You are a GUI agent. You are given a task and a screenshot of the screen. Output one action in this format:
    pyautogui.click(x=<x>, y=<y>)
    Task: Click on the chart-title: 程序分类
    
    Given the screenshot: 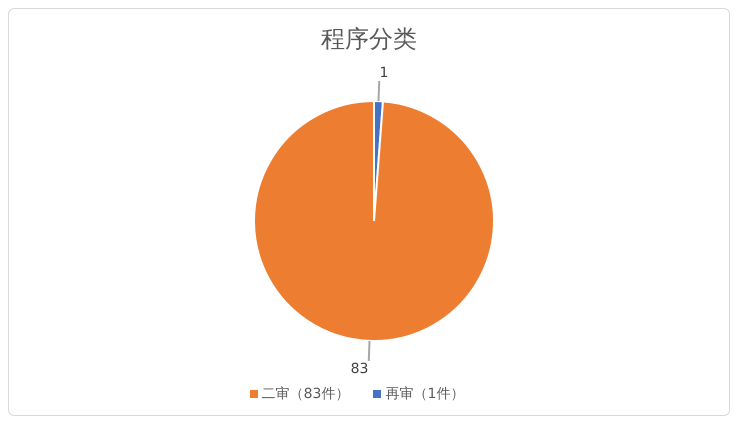 What is the action you would take?
    pyautogui.click(x=369, y=39)
    